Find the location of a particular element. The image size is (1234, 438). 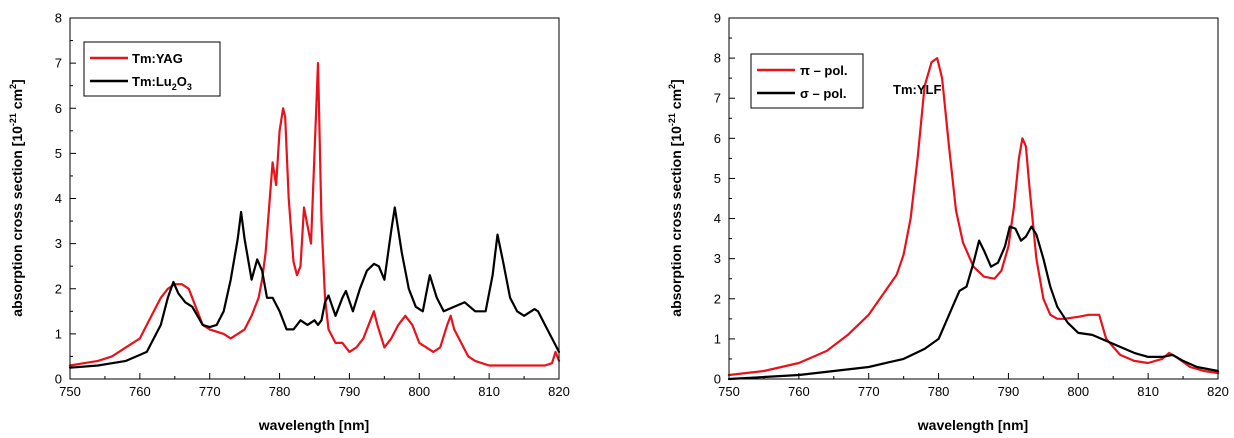

right-y-tick-label-2: 2 is located at coordinates (717, 298).